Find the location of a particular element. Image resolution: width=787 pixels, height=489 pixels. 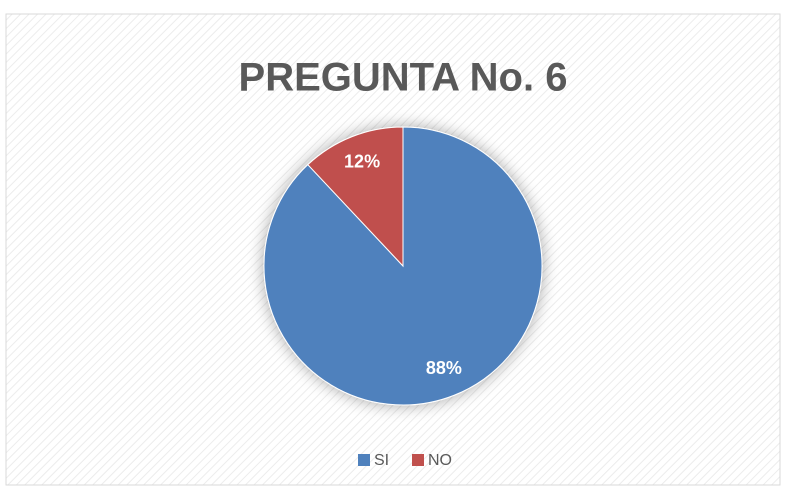

legend-label: SI is located at coordinates (381, 460).